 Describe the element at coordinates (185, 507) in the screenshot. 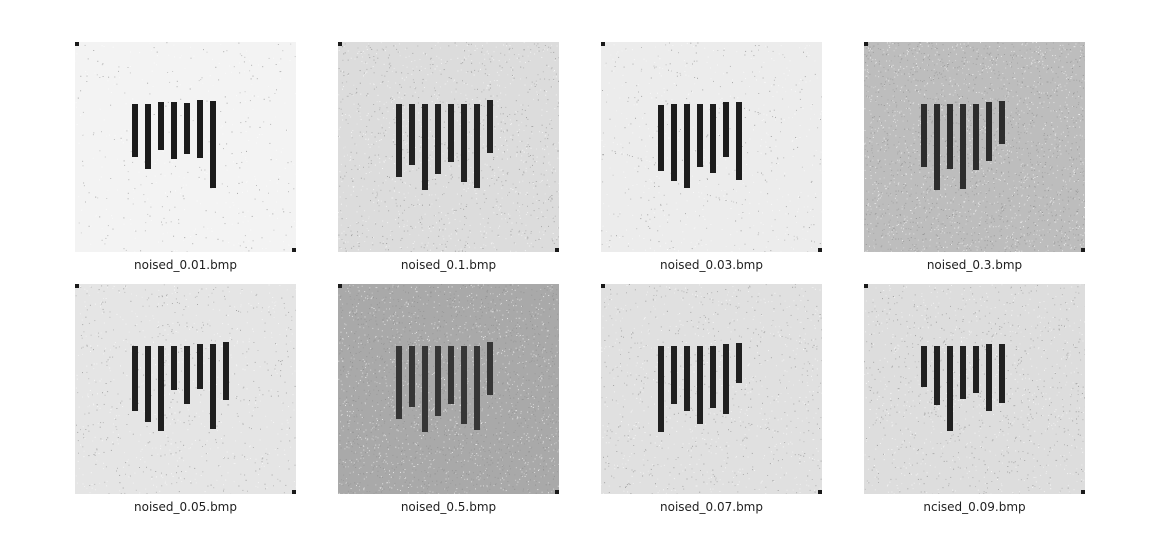

I see `file-name-label: noised_0.05.bmp` at that location.